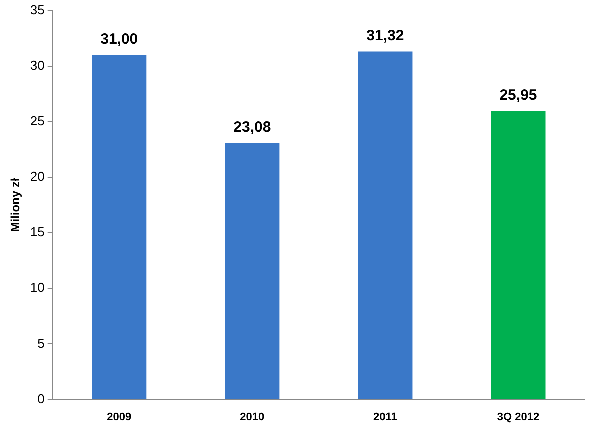  I want to click on x-tick-label: 2010, so click(252, 417).